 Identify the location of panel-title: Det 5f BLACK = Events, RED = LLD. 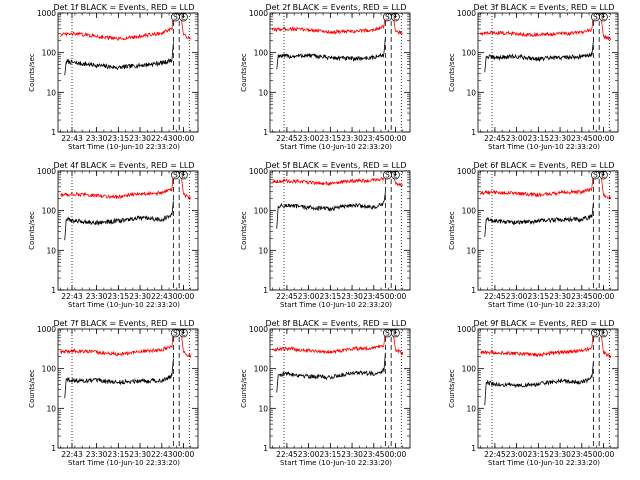
(335, 165).